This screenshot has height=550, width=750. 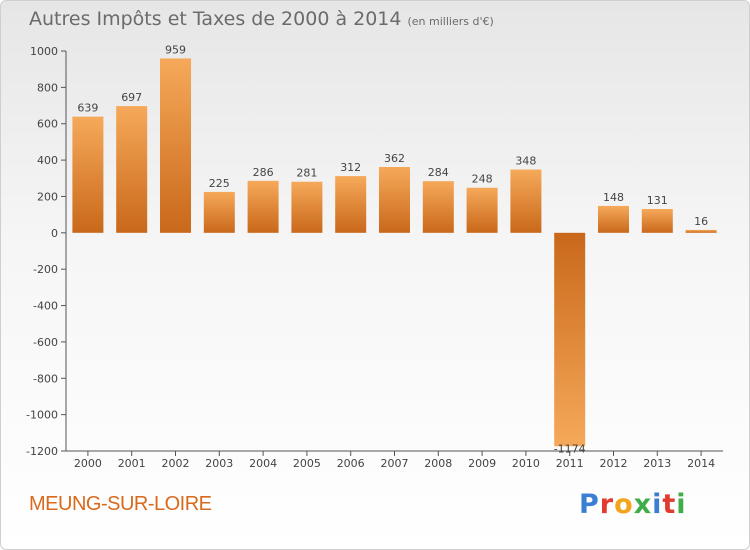 What do you see at coordinates (482, 179) in the screenshot?
I see `value-label-2009: 248` at bounding box center [482, 179].